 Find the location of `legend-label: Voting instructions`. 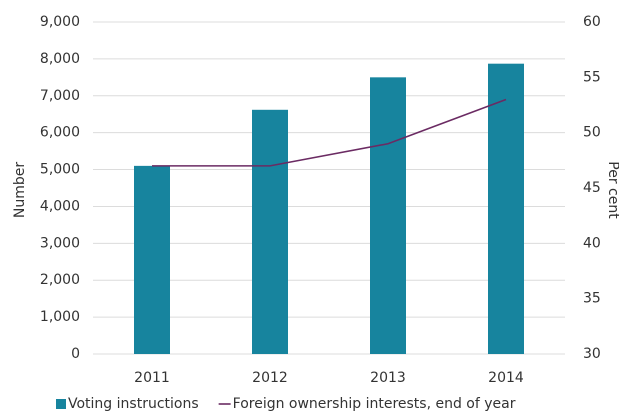

legend-label: Voting instructions is located at coordinates (133, 404).